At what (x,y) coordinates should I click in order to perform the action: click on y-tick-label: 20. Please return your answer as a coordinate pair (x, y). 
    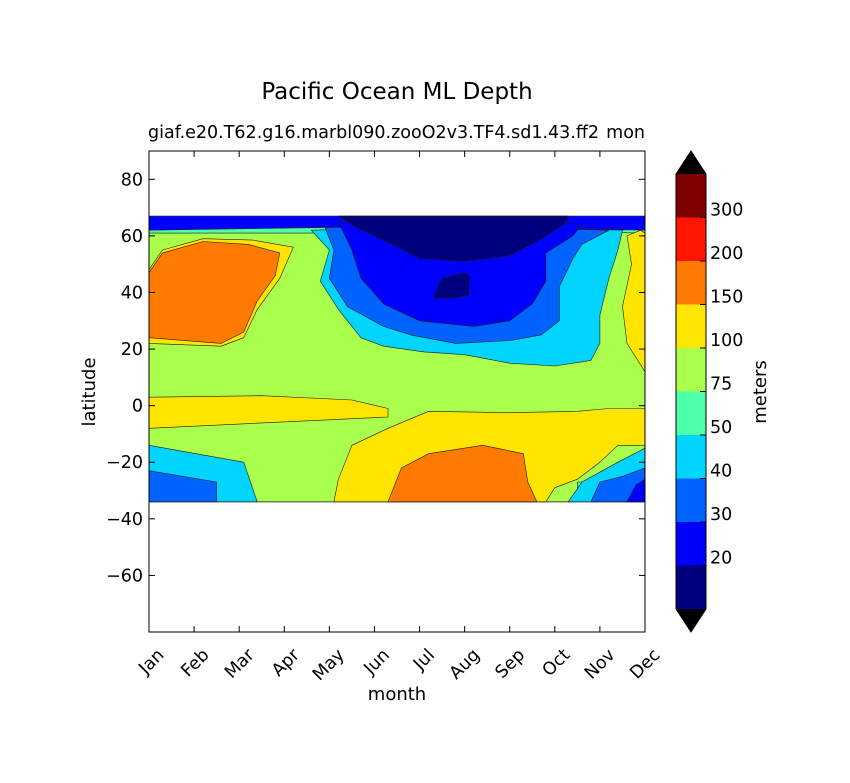
    Looking at the image, I should click on (132, 350).